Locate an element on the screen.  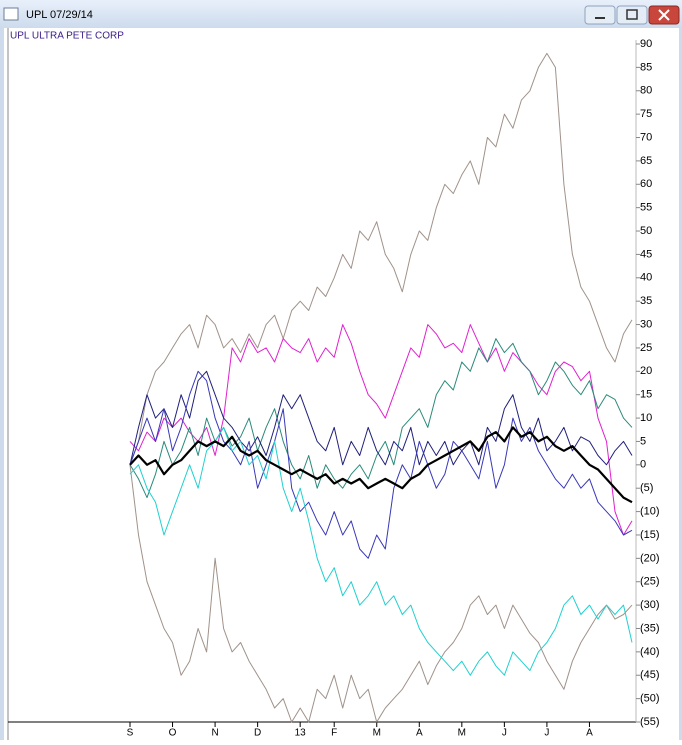
y-tick-label: (10) is located at coordinates (650, 511).